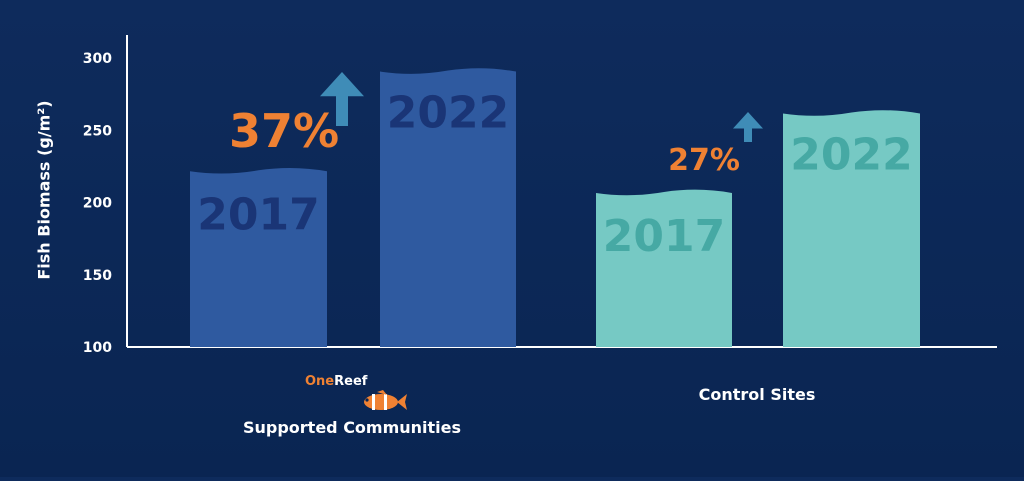  Describe the element at coordinates (44, 190) in the screenshot. I see `y-axis-label: Fish Biomass (g/m²)` at that location.